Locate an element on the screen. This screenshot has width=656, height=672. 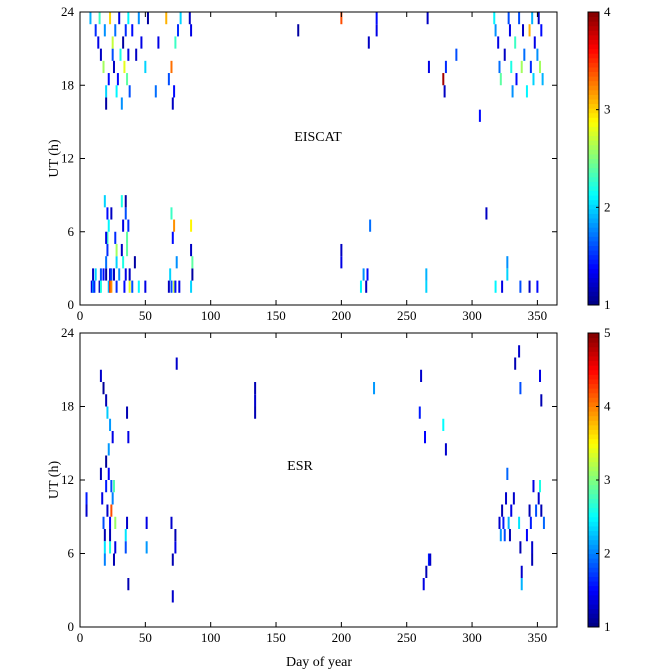
x-tick-label: 300 is located at coordinates (472, 315).